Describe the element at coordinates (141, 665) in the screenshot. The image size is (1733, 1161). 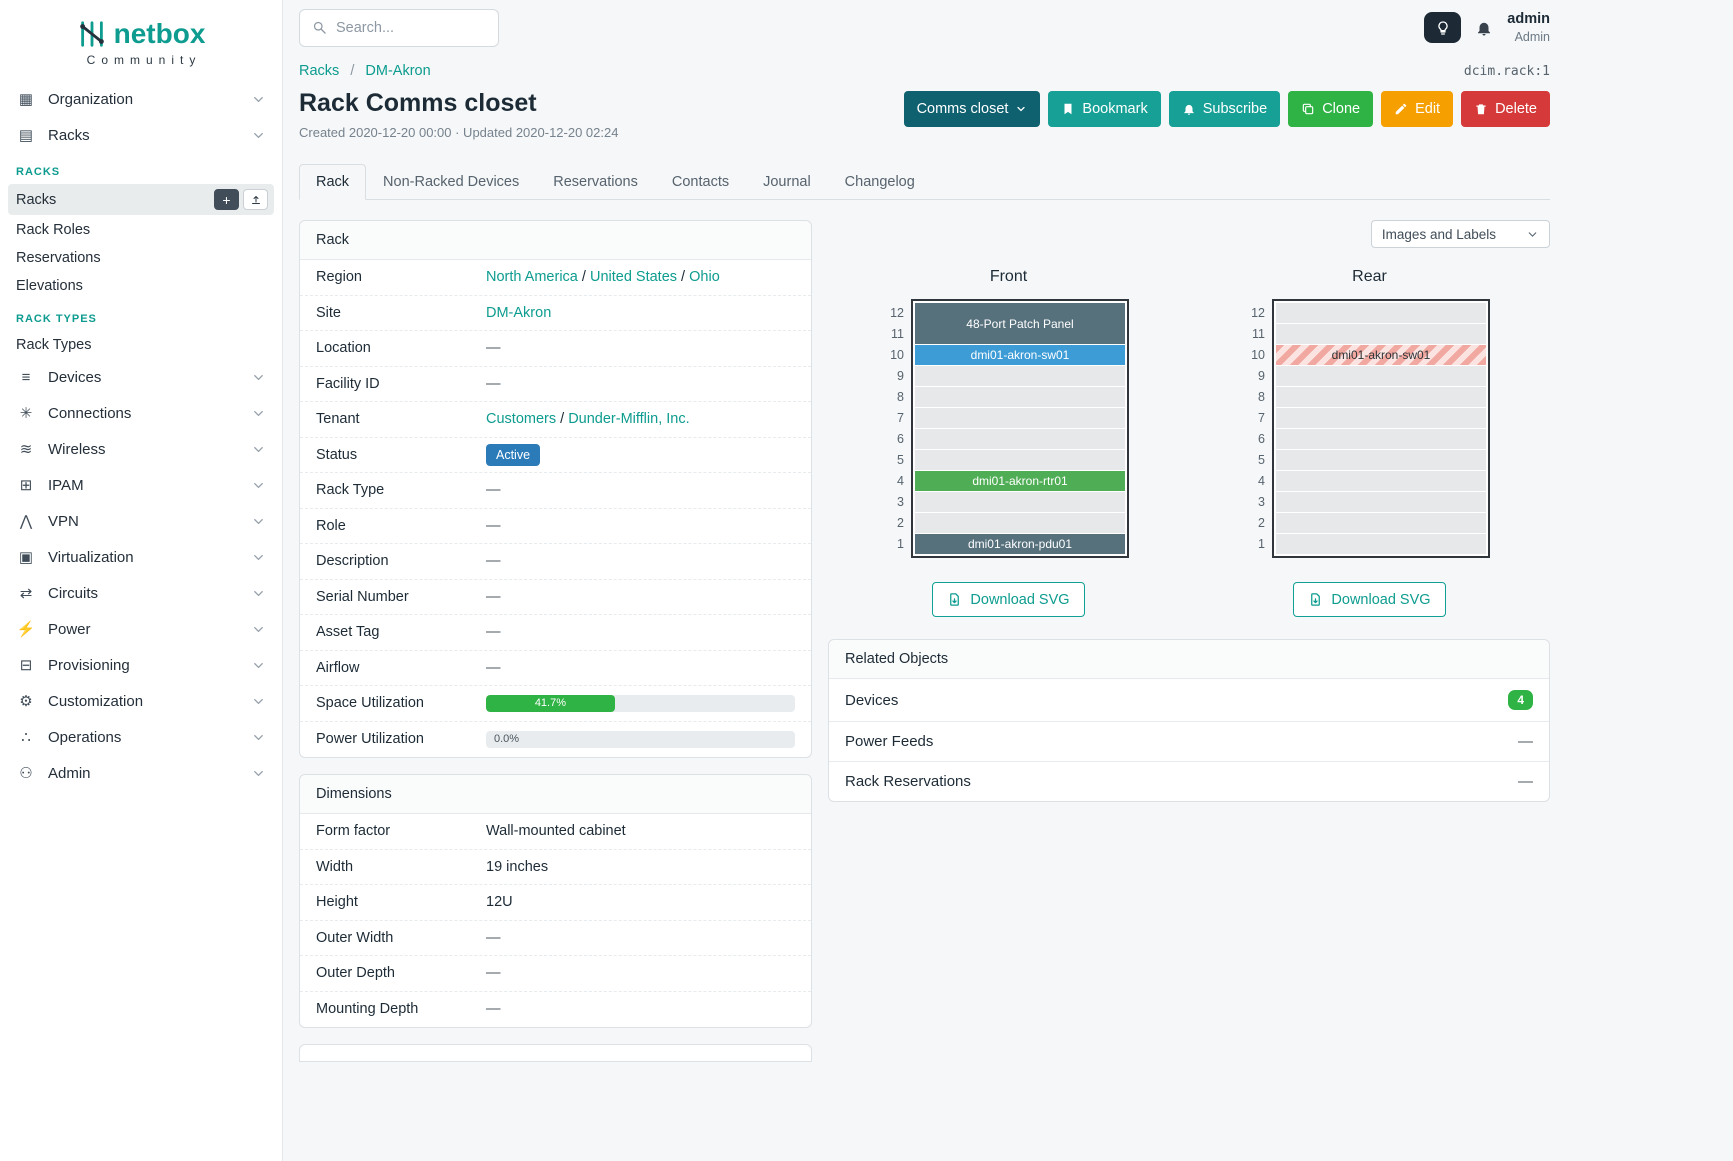
I see `sidebar-item-provisioning: ⊟ Provisioning` at that location.